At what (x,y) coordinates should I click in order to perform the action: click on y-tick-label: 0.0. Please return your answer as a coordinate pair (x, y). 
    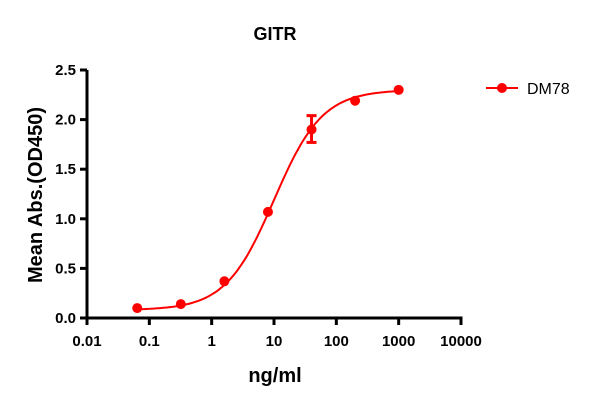
    Looking at the image, I should click on (65, 318).